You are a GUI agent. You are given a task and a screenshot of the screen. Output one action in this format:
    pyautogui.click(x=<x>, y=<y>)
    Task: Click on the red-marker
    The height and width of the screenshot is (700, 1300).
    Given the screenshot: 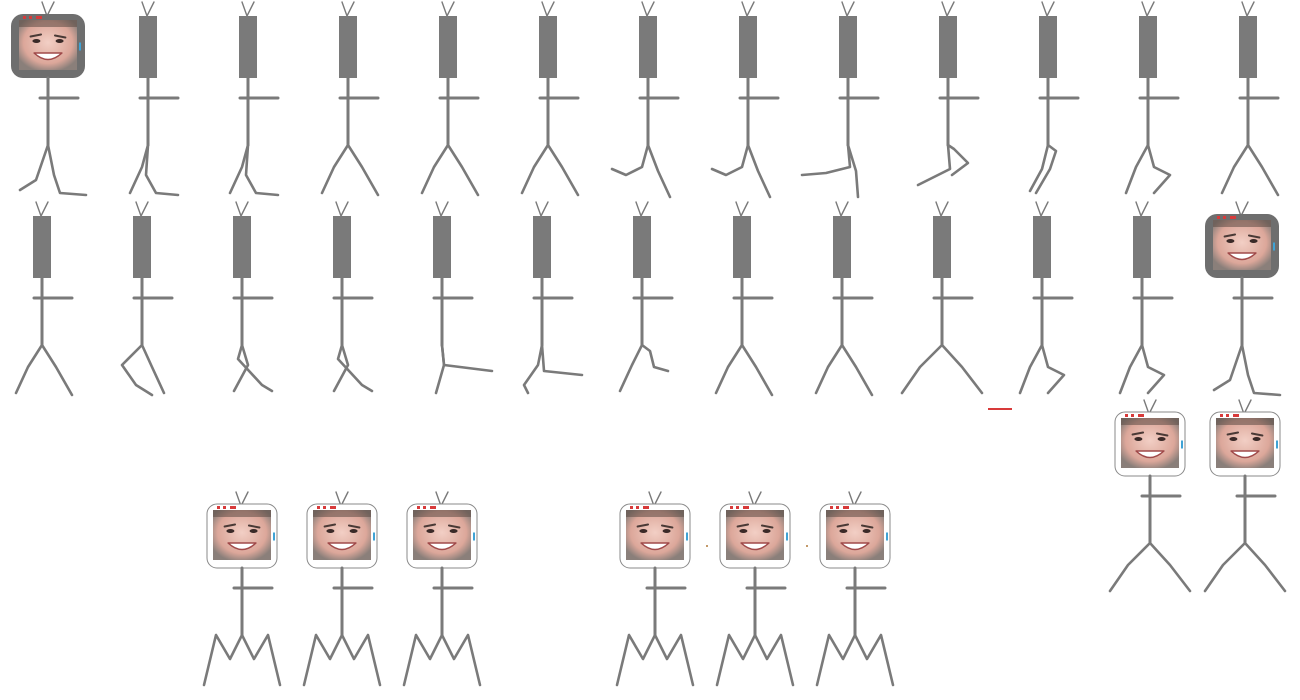 What is the action you would take?
    pyautogui.click(x=1000, y=409)
    